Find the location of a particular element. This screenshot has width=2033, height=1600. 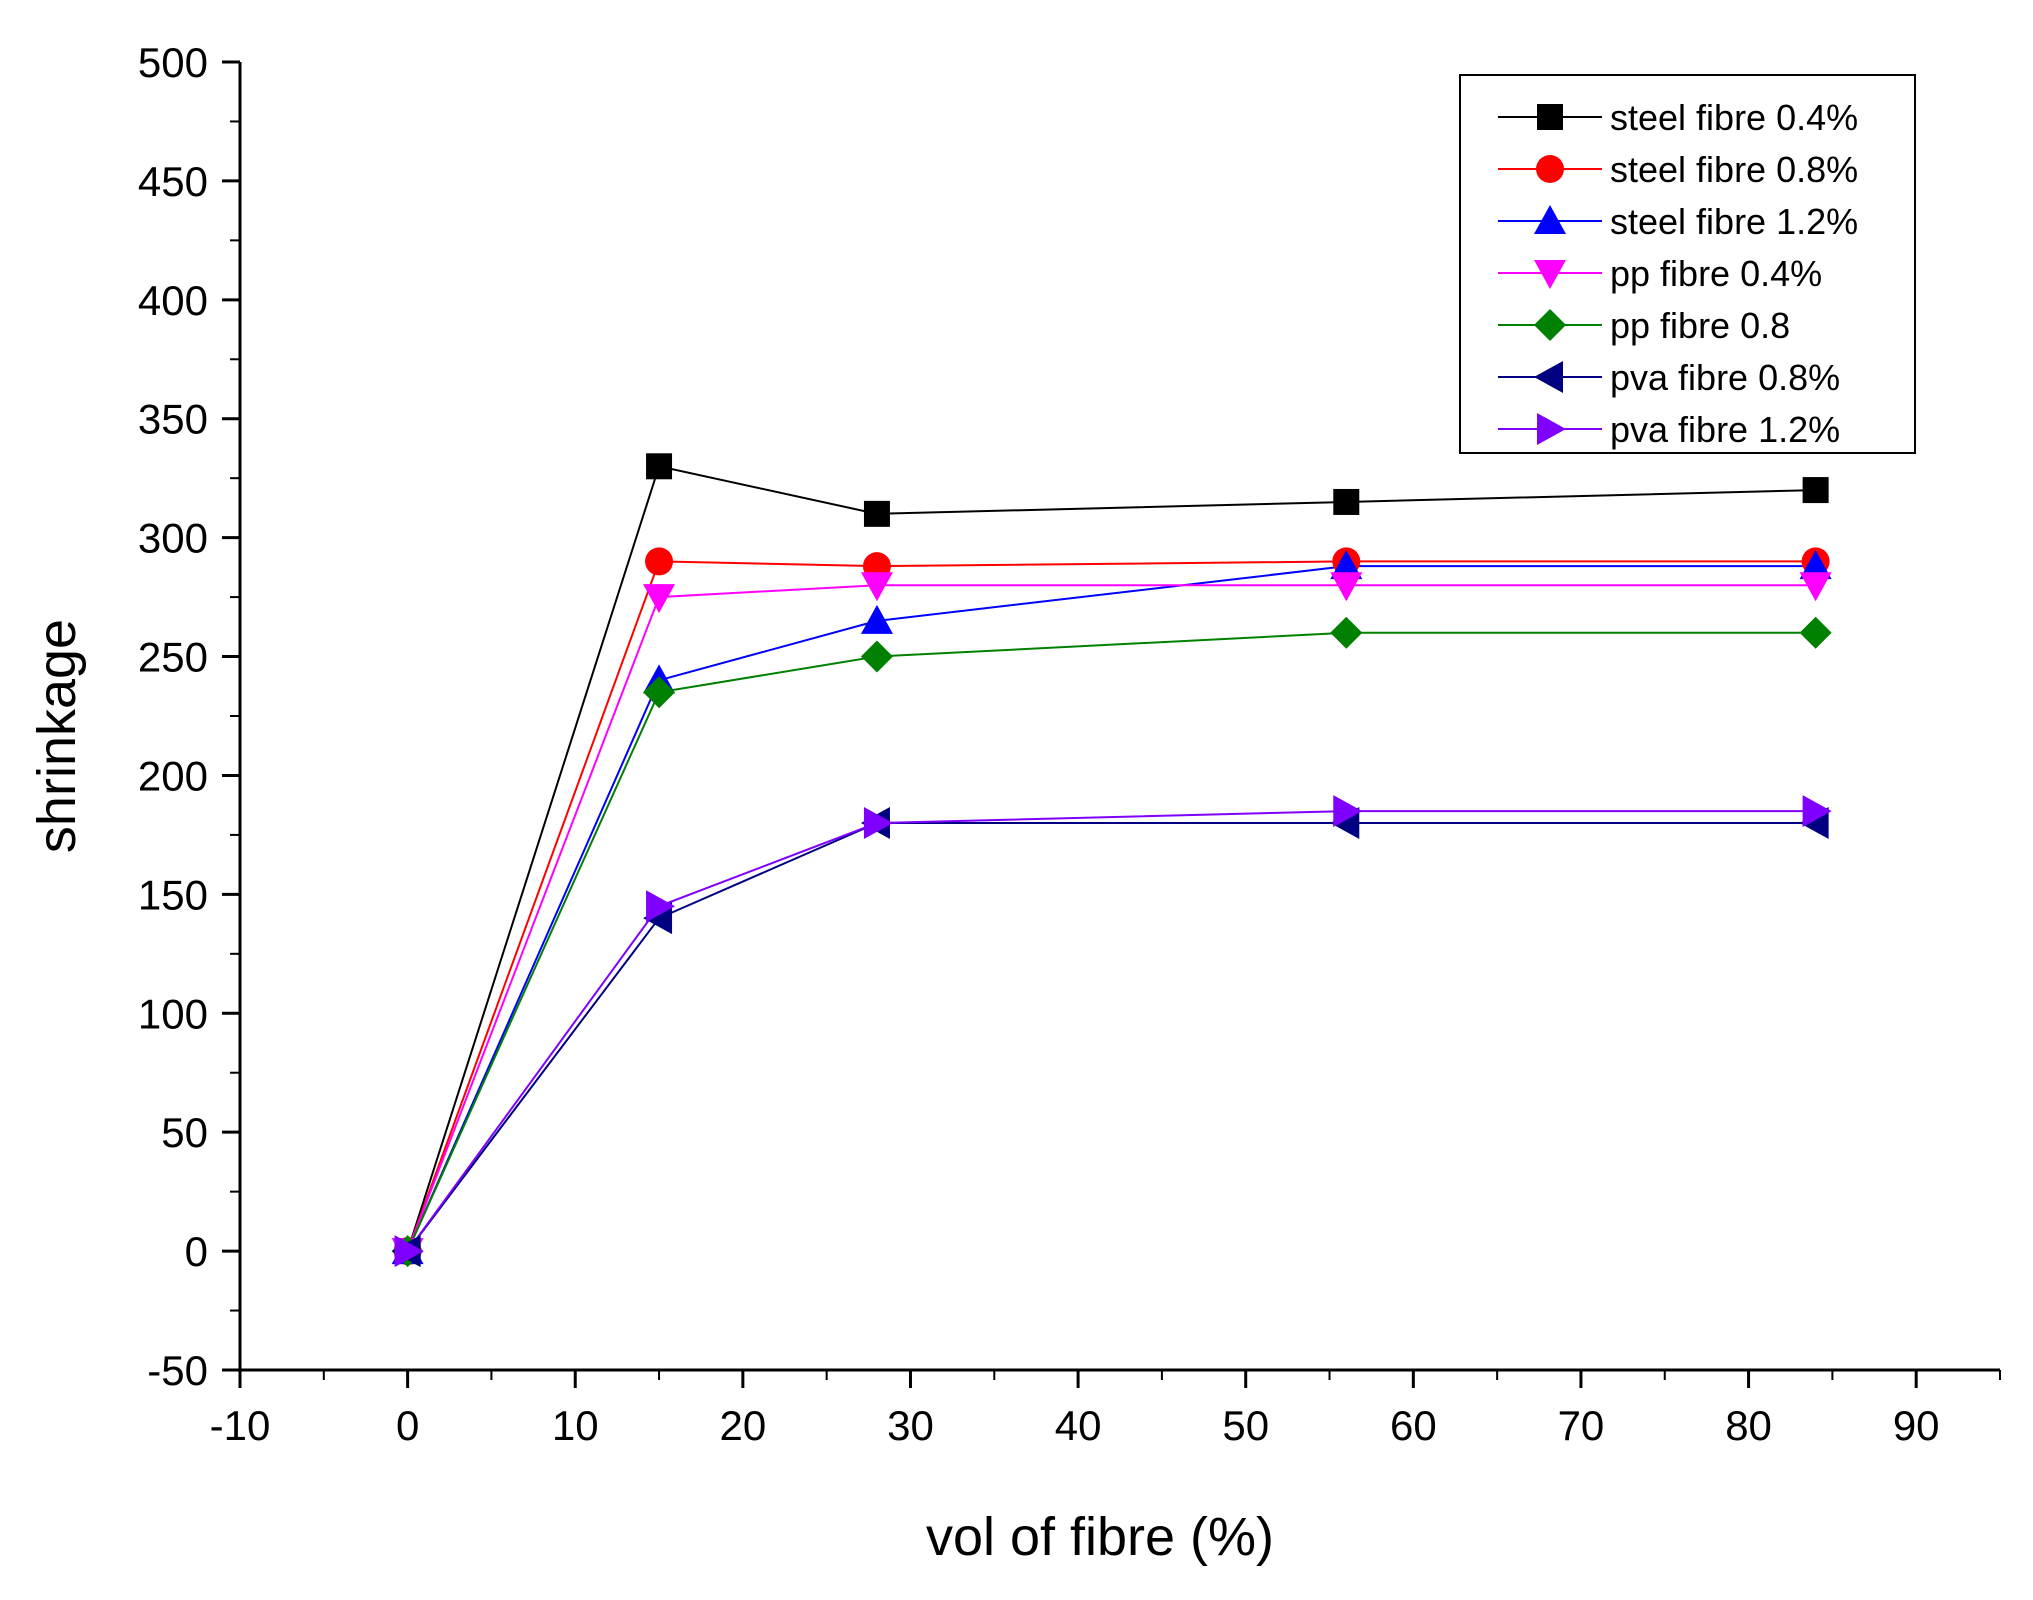

y-tick-label: 400 is located at coordinates (173, 300).